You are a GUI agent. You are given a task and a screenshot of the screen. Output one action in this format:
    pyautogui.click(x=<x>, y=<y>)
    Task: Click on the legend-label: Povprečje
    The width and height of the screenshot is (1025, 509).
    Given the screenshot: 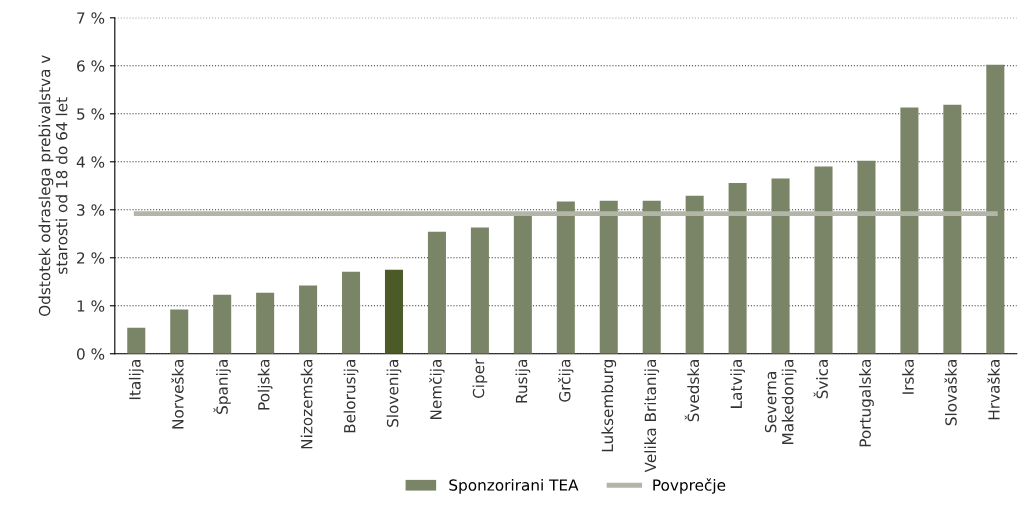 What is the action you would take?
    pyautogui.click(x=689, y=486)
    